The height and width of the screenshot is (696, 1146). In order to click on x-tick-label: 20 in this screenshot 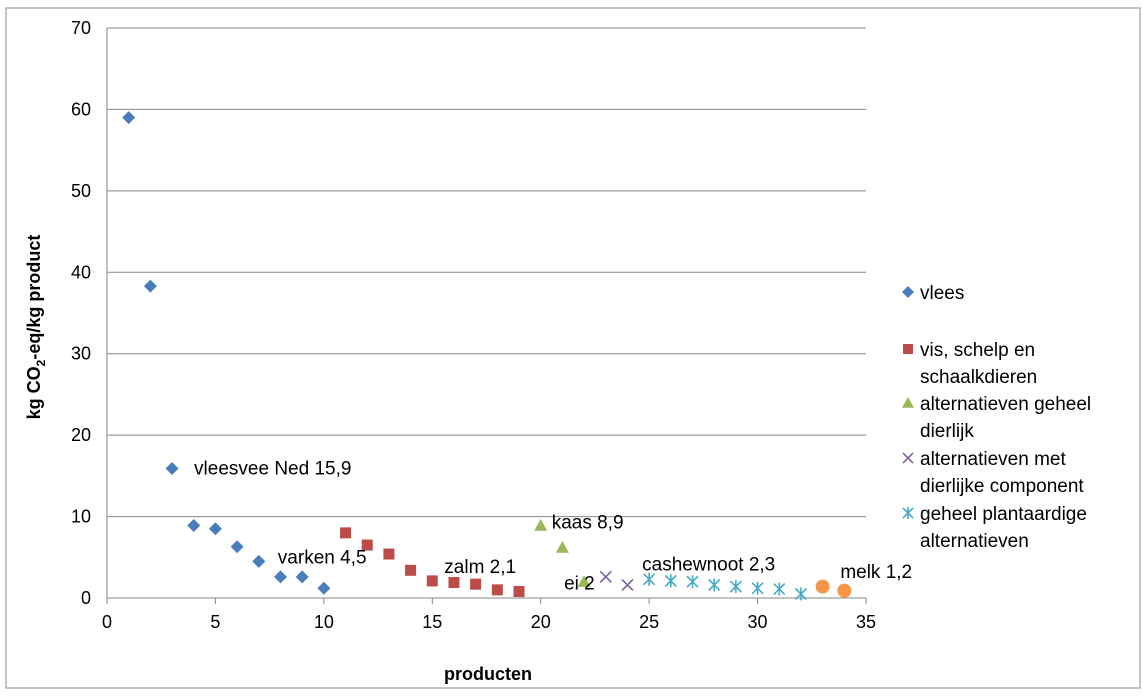, I will do `click(541, 622)`.